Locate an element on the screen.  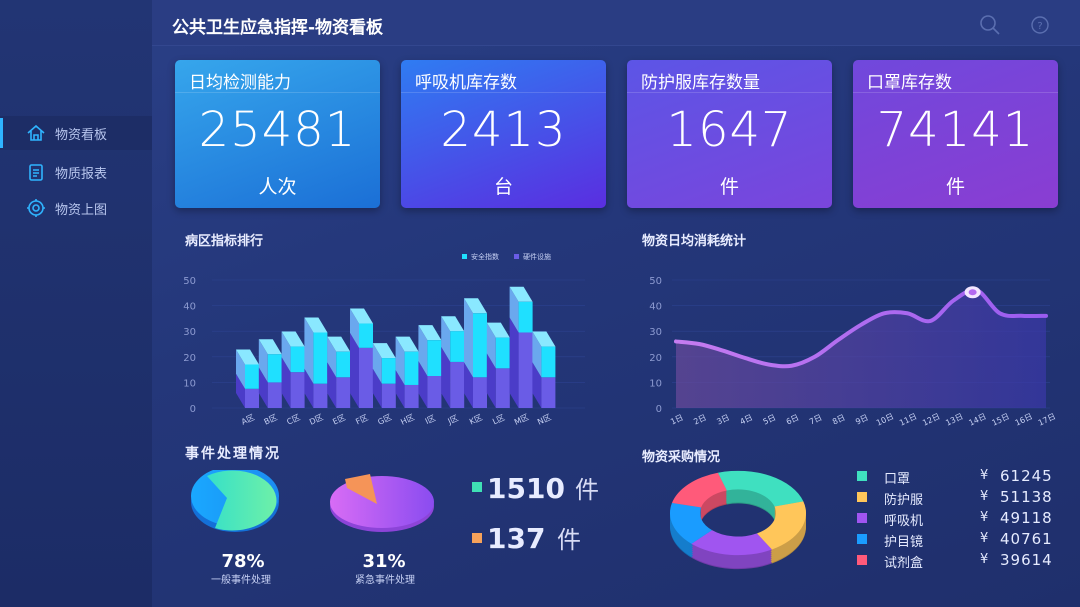
purchase-title: 物资采购情况 is located at coordinates (681, 457).